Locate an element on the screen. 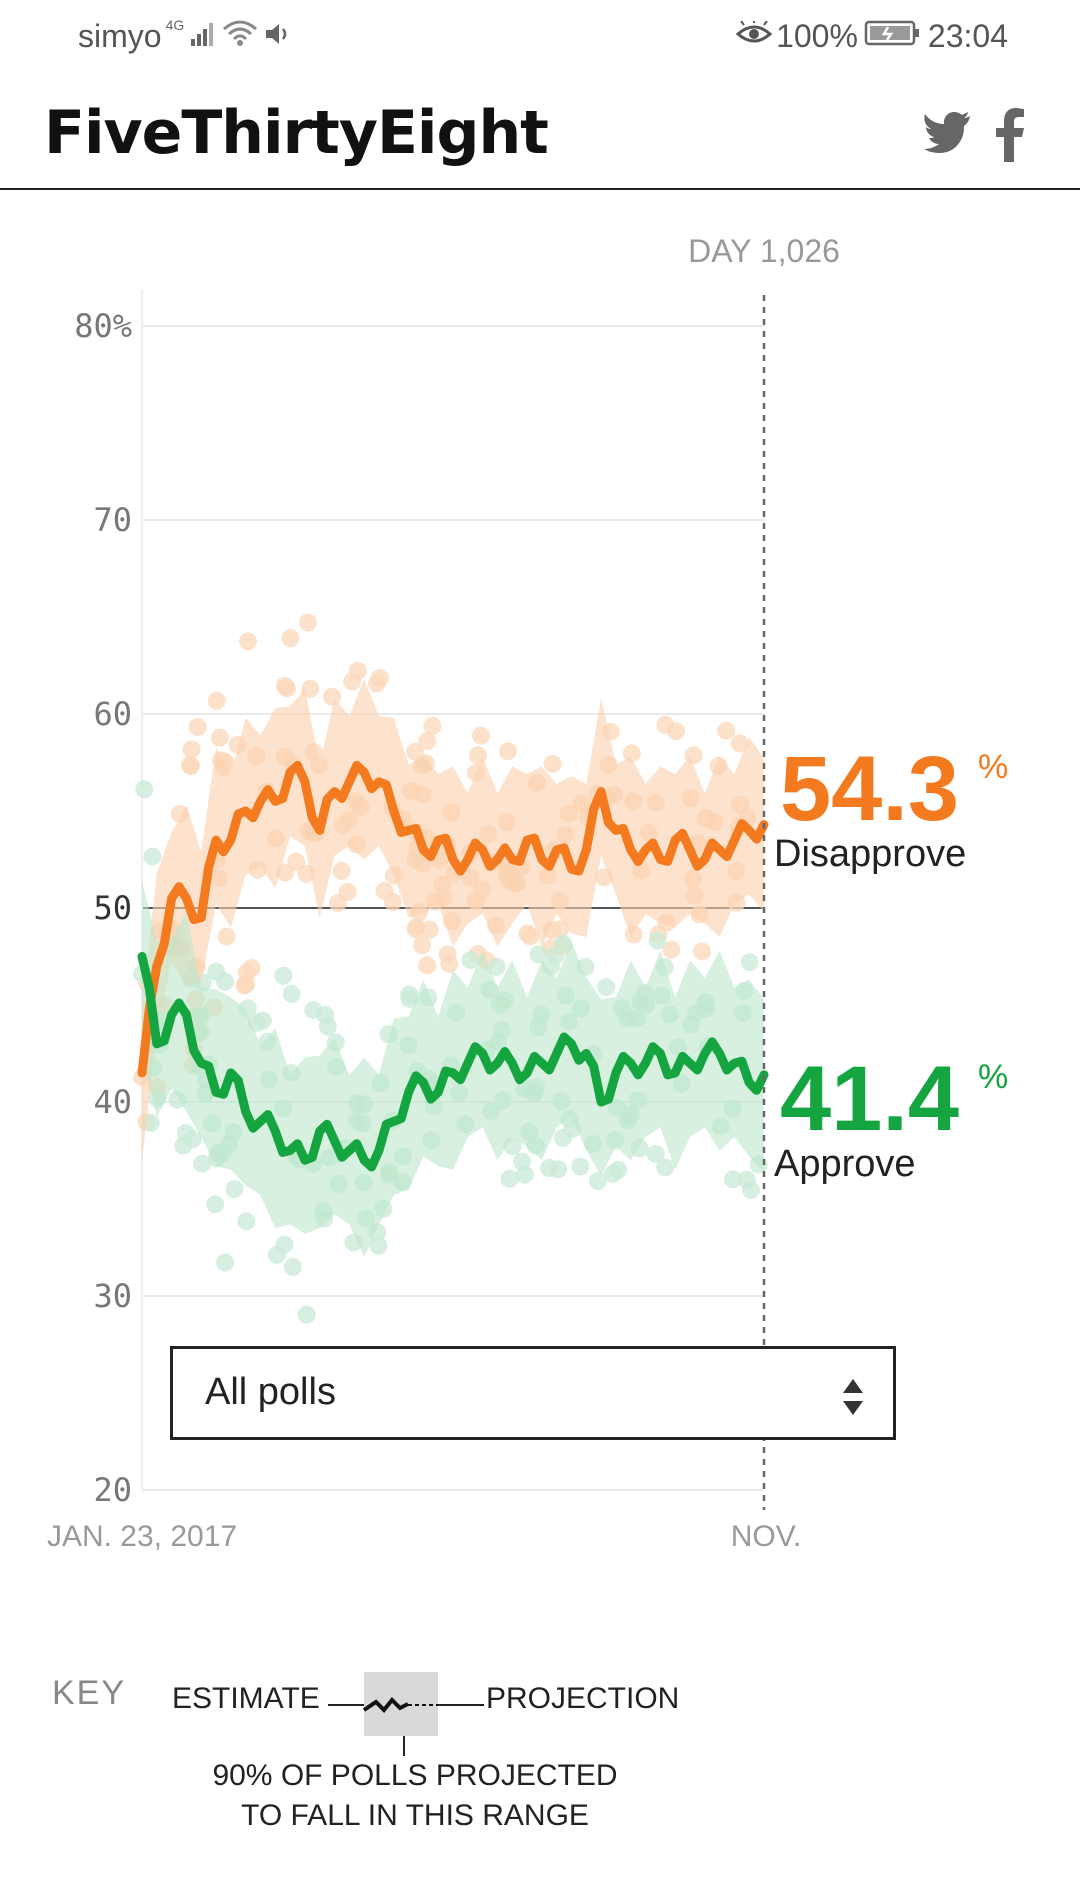 The height and width of the screenshot is (1902, 1080). eye-comfort-icon is located at coordinates (754, 36).